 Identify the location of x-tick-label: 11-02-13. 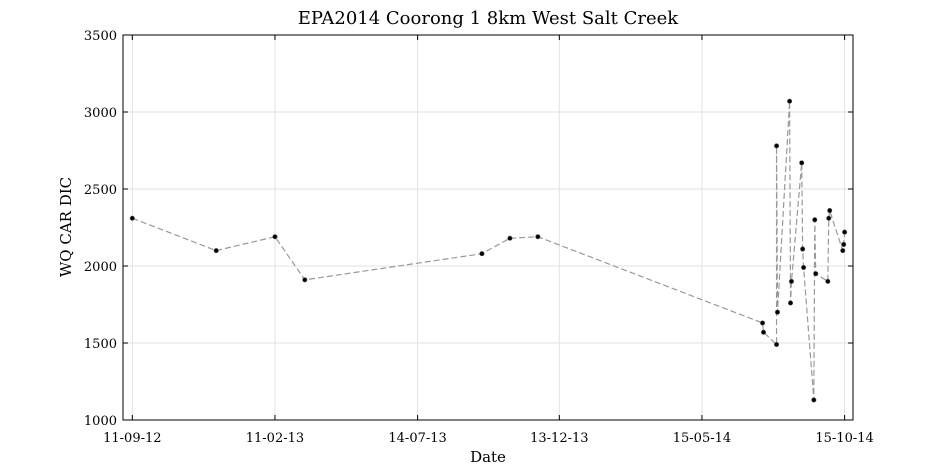
(275, 438).